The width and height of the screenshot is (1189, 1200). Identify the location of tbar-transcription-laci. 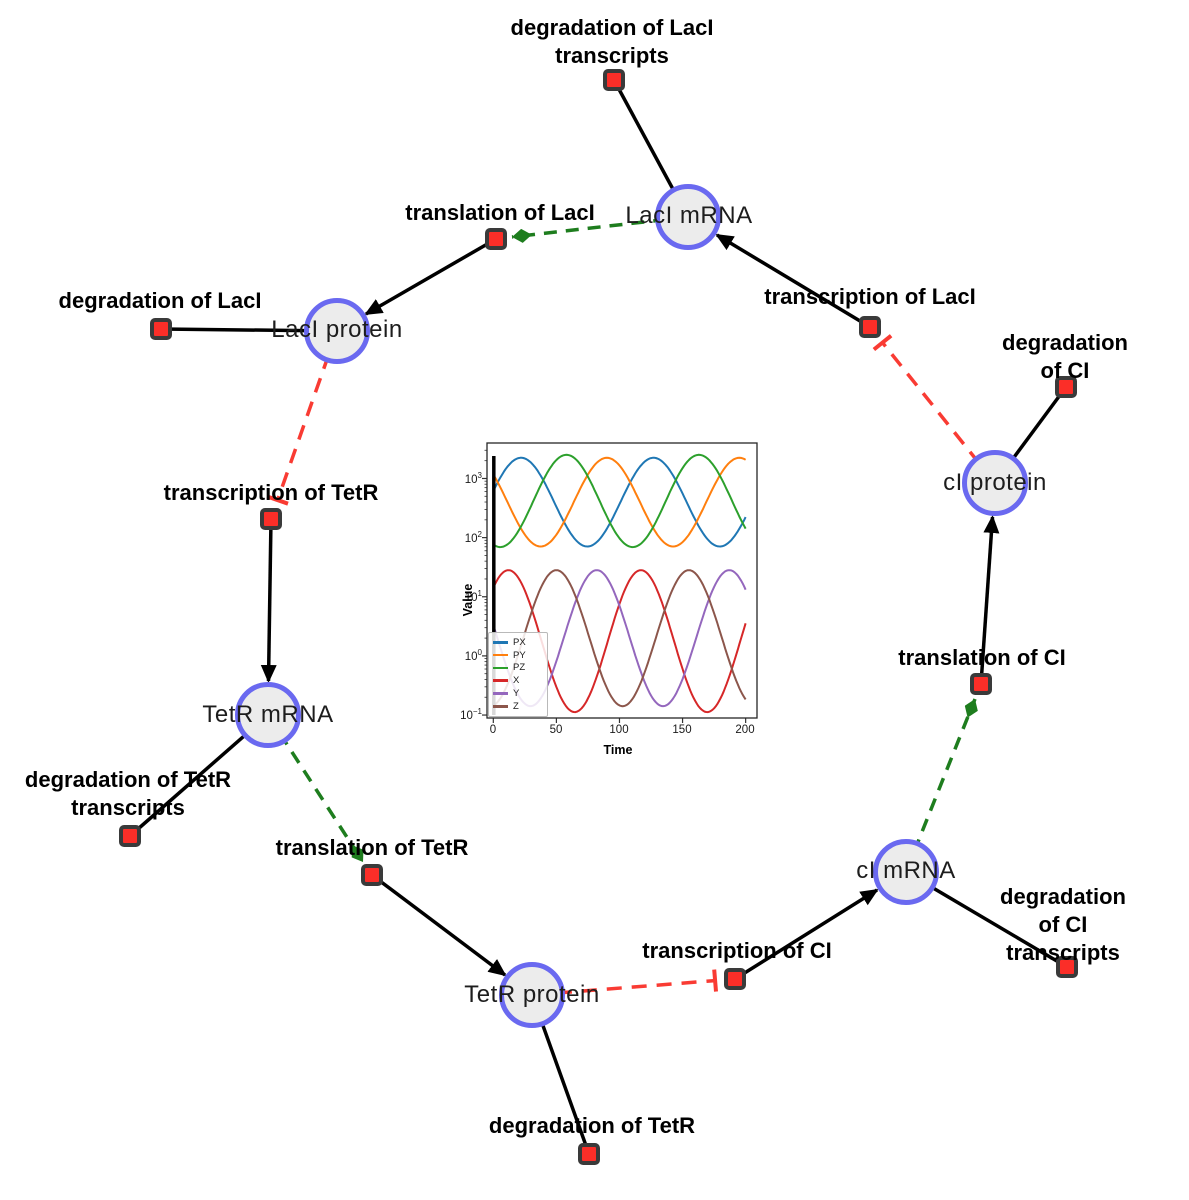
(882, 343).